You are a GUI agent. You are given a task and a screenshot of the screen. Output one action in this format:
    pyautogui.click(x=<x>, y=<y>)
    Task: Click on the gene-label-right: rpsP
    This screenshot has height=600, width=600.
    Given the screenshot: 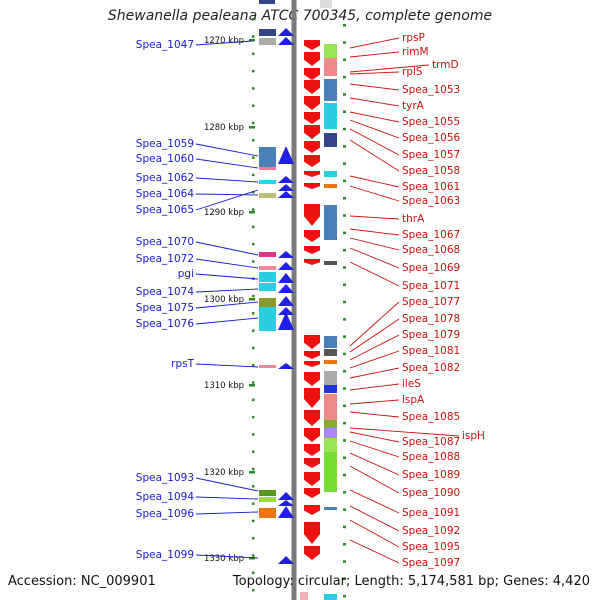 What is the action you would take?
    pyautogui.click(x=413, y=38)
    